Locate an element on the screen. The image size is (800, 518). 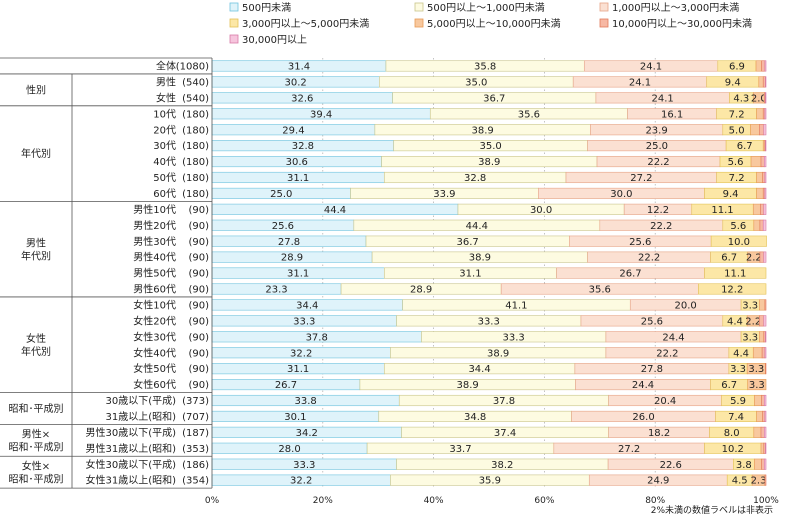
data-label: 9.4 is located at coordinates (733, 82).